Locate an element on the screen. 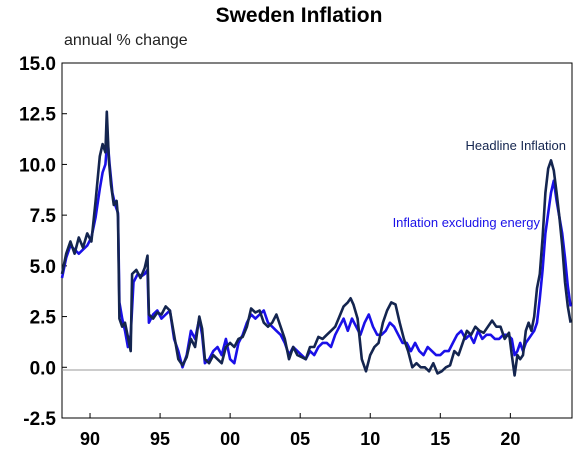 Image resolution: width=579 pixels, height=459 pixels. x-tick-label: 00 is located at coordinates (230, 439).